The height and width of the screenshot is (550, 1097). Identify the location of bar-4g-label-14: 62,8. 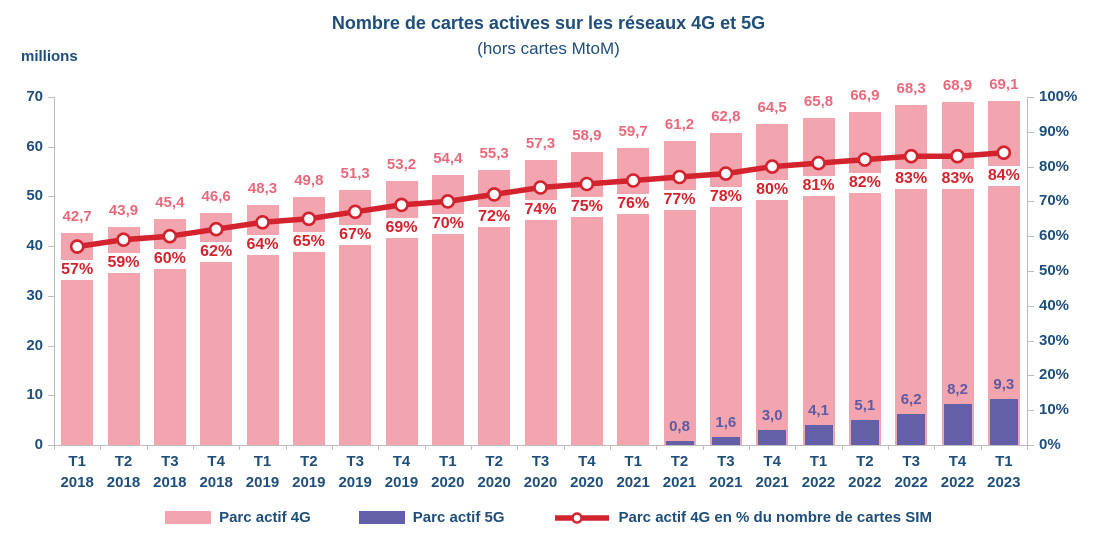
(726, 116).